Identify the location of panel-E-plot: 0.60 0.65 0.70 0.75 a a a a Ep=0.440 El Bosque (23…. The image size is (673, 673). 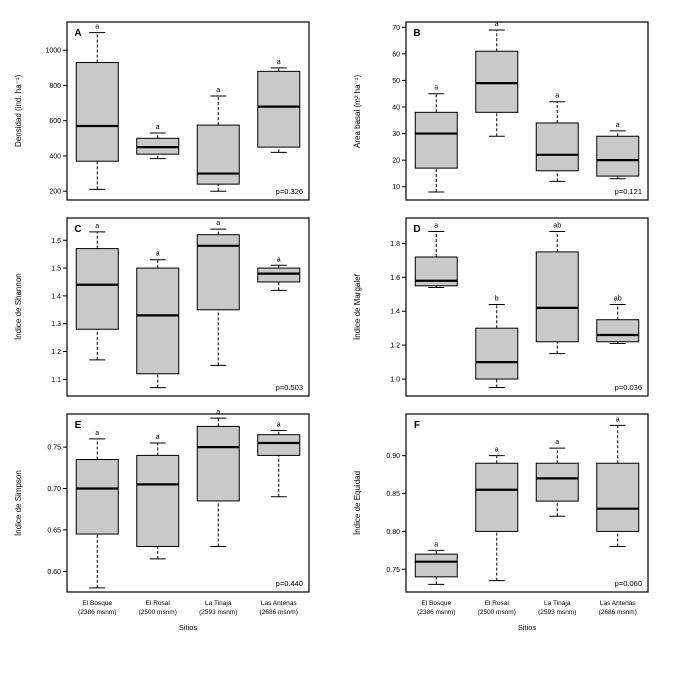
(178, 520).